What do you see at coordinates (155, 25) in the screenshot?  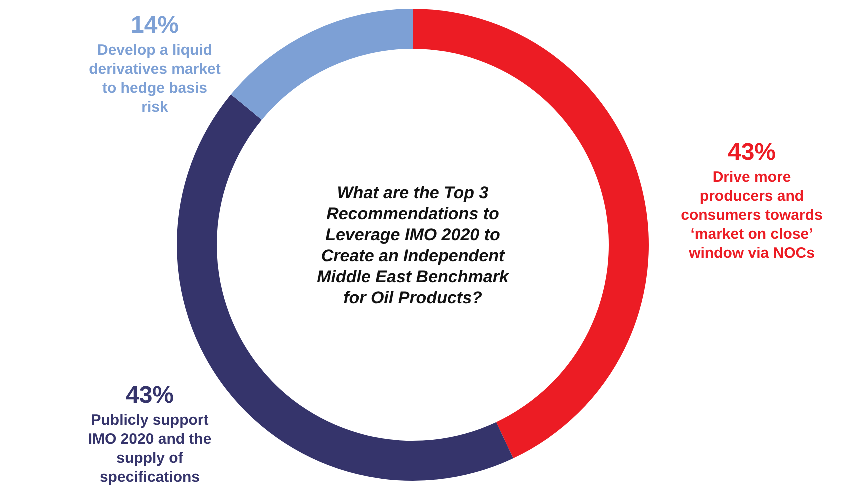 I see `data-label: 14%` at bounding box center [155, 25].